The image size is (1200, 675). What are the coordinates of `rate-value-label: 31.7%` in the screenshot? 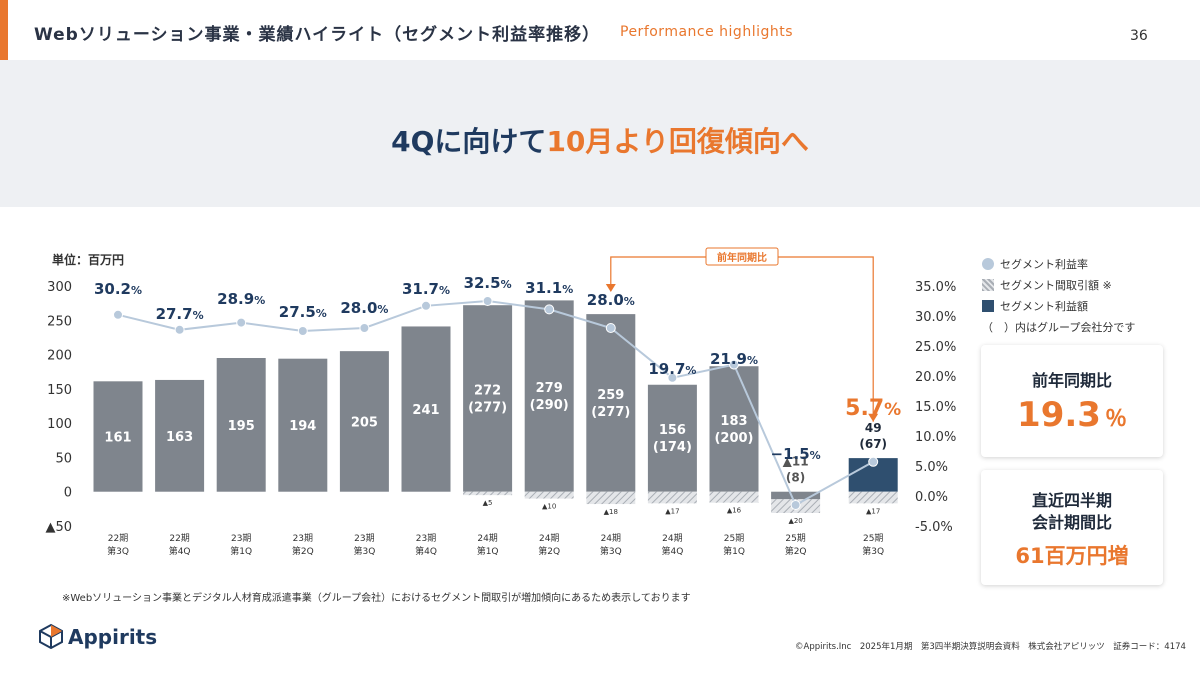 It's located at (426, 289).